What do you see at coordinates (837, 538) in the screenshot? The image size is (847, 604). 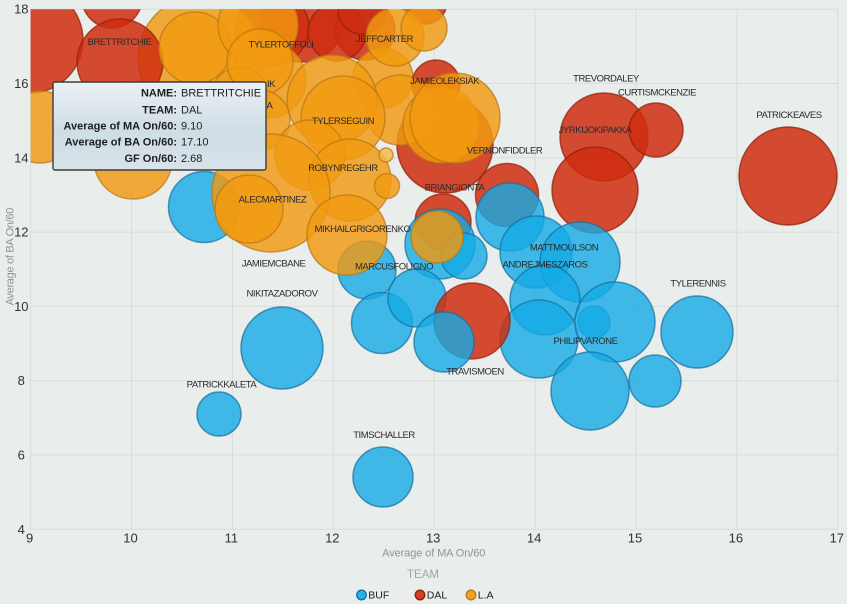 I see `svg-text: 17` at bounding box center [837, 538].